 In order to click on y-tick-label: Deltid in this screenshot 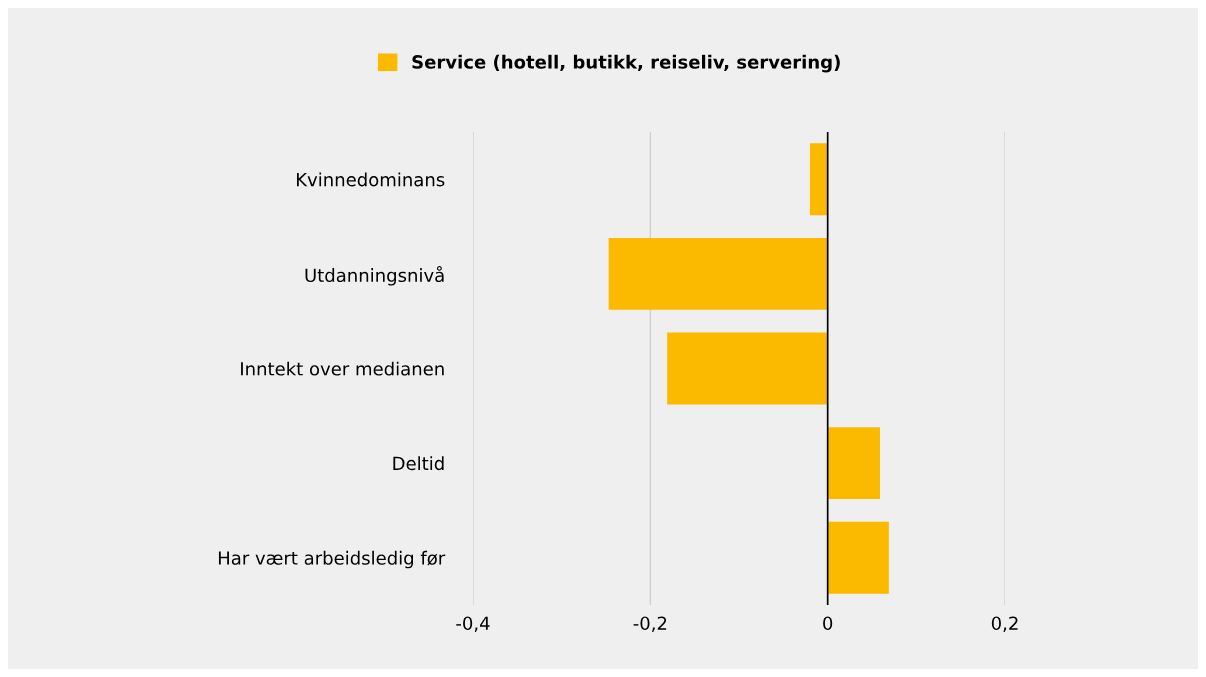, I will do `click(418, 463)`.